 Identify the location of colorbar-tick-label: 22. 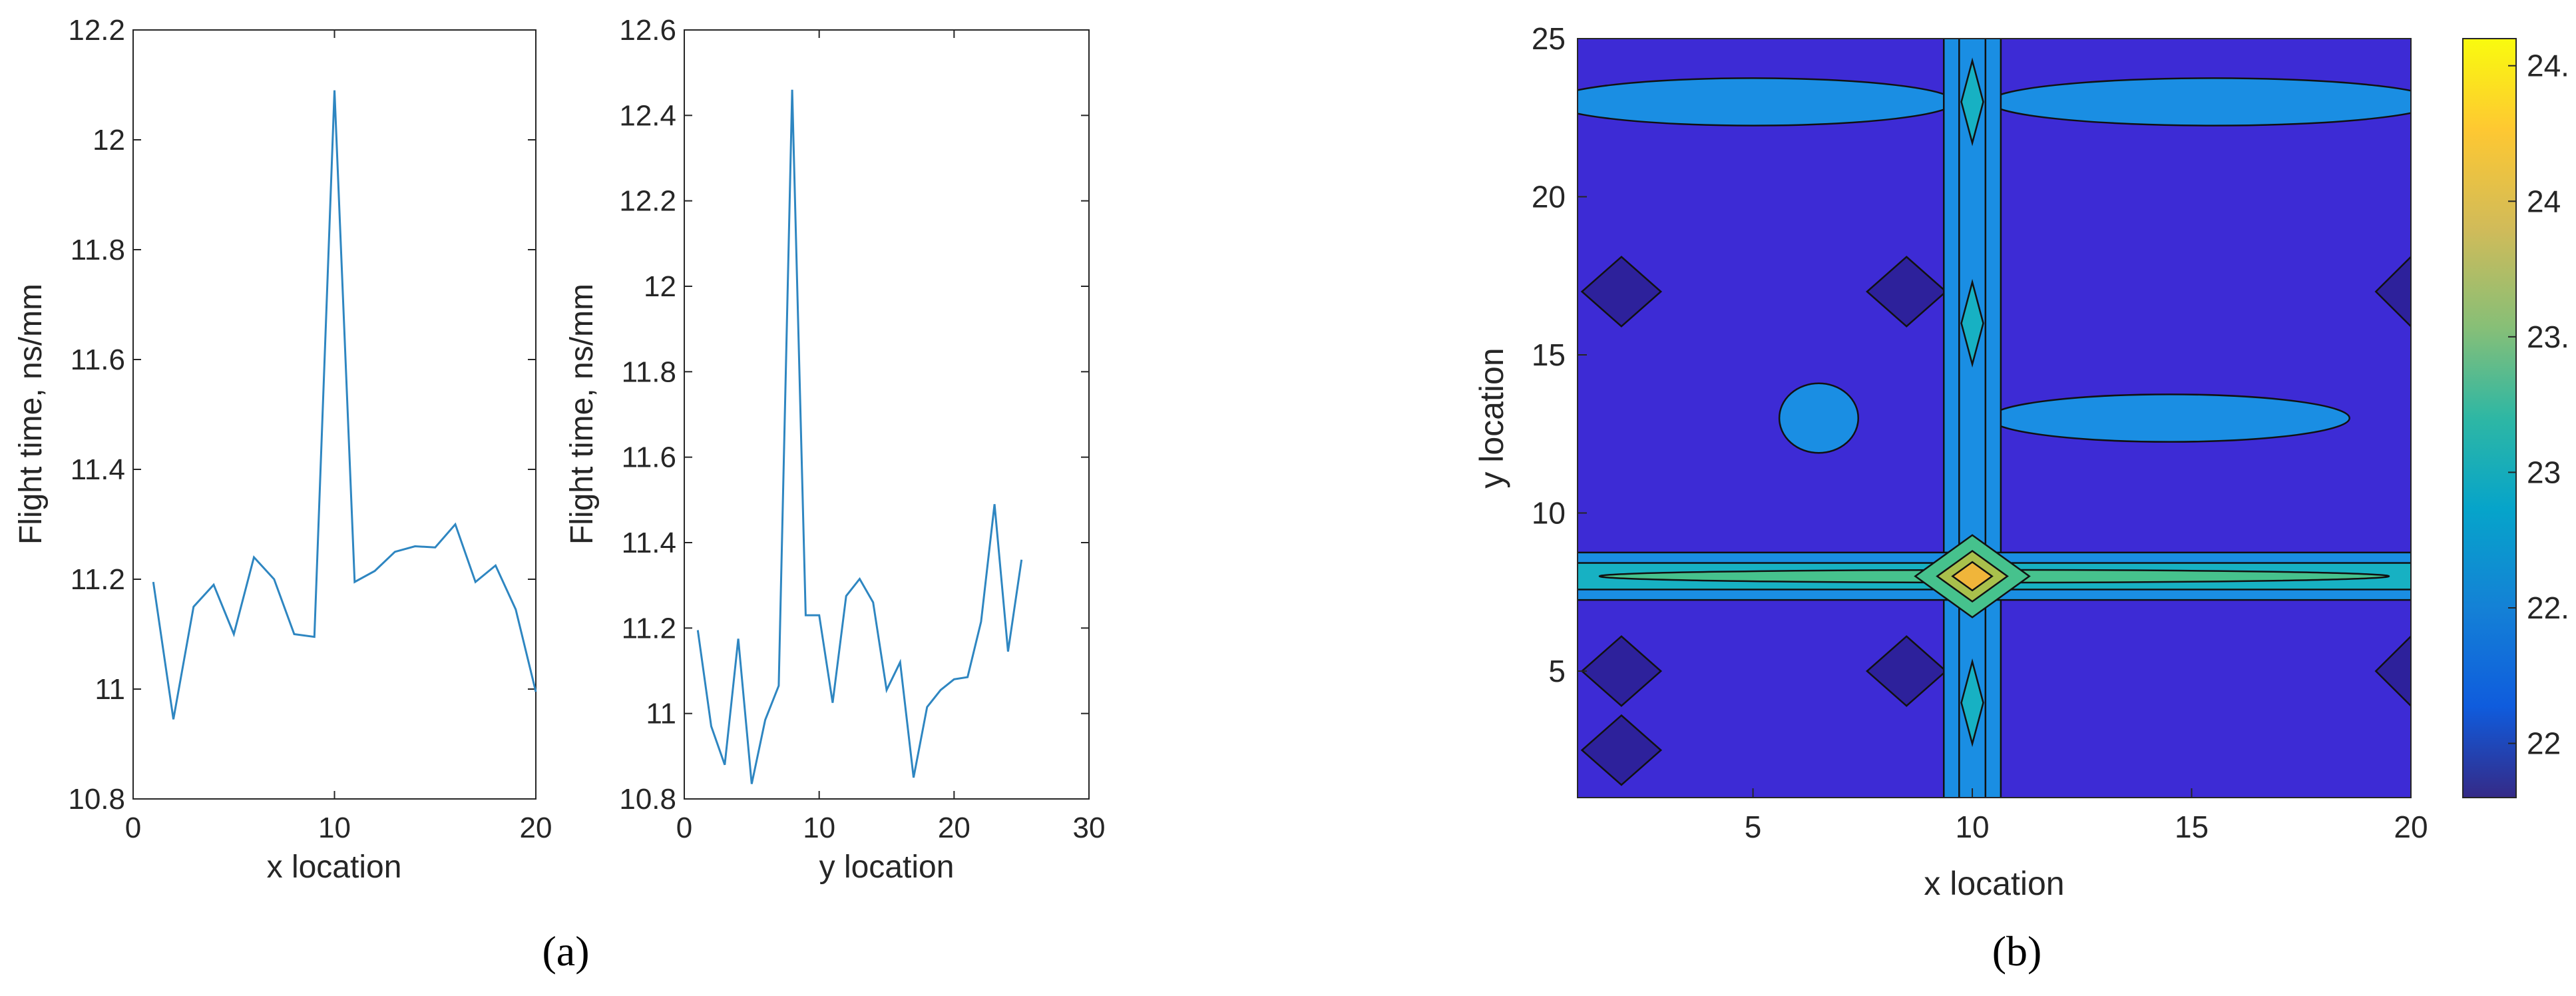
(2544, 744).